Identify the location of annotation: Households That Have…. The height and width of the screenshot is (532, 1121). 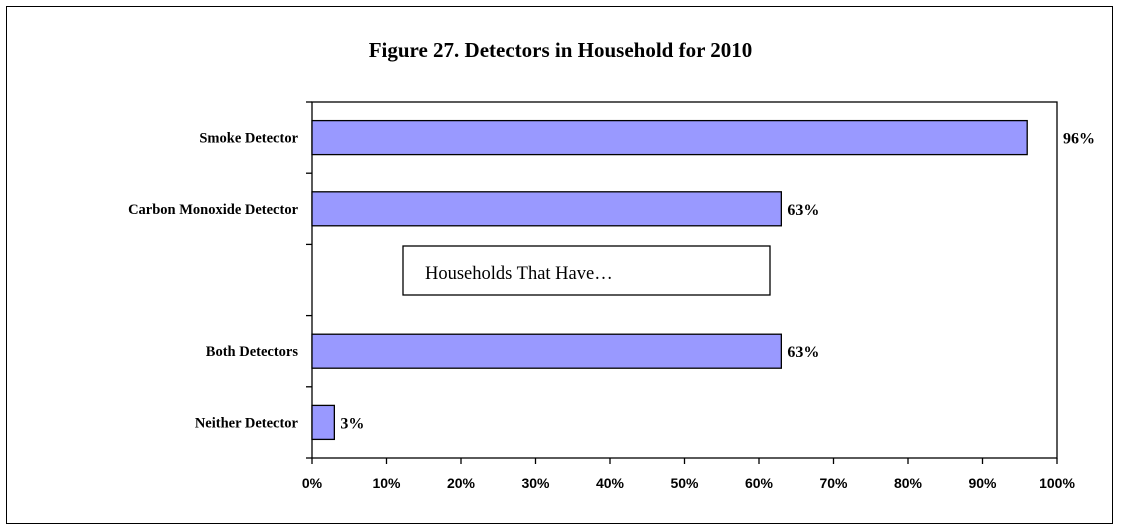
(586, 270).